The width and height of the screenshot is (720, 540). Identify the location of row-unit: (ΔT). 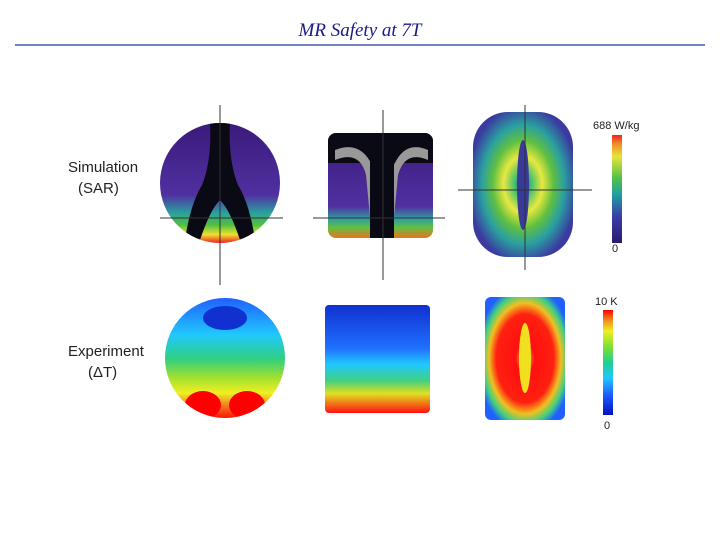
(102, 372).